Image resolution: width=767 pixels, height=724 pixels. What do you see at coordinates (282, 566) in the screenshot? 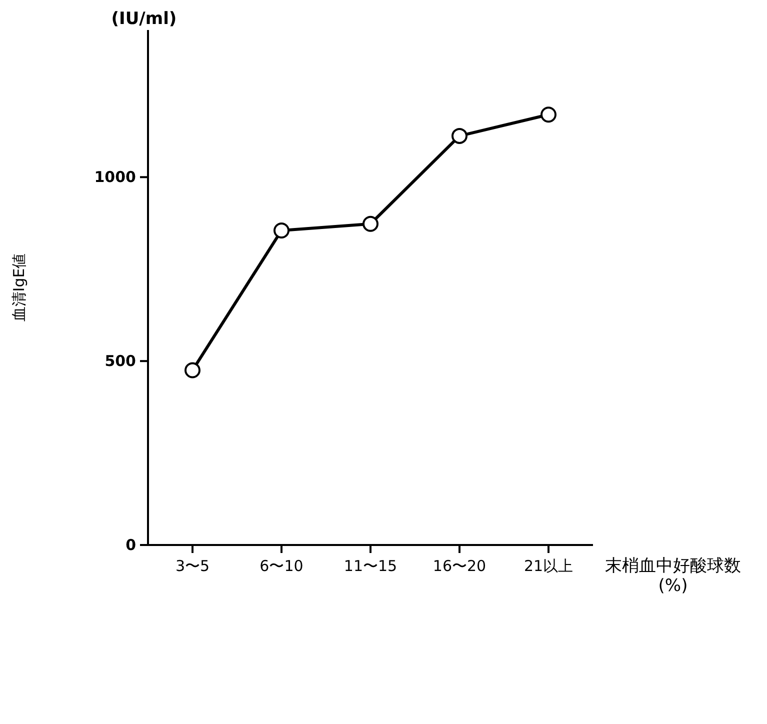
I see `x-tick-label: 6〜10` at bounding box center [282, 566].